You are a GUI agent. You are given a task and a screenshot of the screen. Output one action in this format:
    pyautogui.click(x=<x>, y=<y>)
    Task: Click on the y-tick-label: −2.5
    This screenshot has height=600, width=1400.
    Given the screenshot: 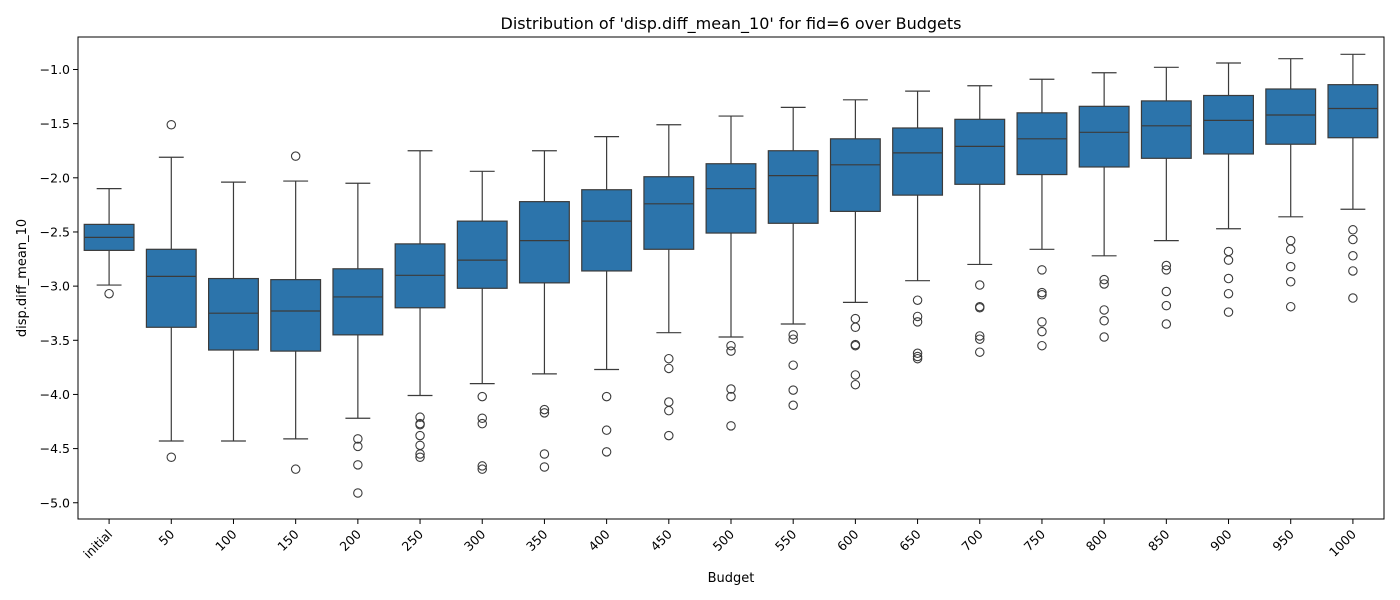 What is the action you would take?
    pyautogui.click(x=55, y=231)
    